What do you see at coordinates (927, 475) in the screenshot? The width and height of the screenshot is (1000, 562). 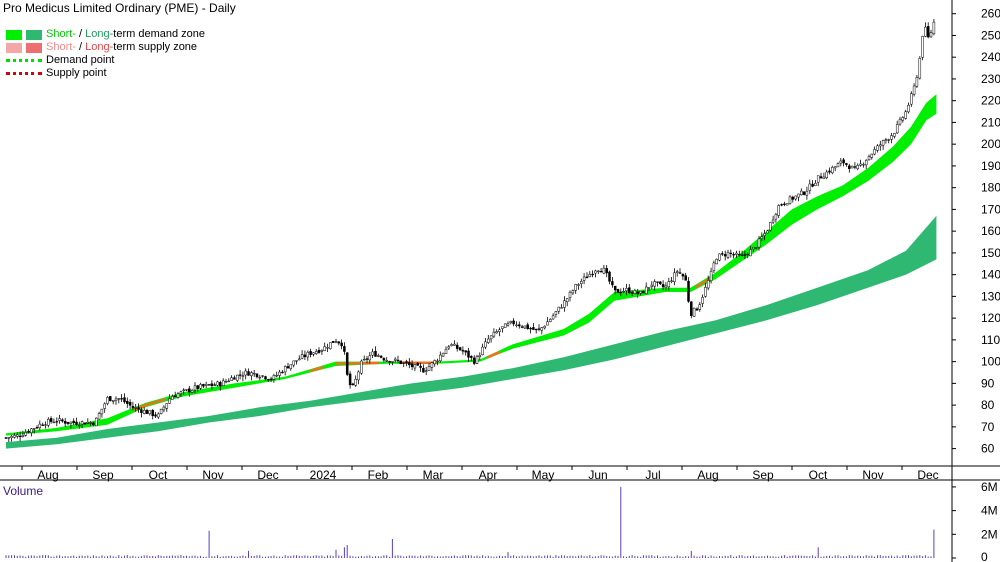 I see `x-tick-label-16: Dec` at bounding box center [927, 475].